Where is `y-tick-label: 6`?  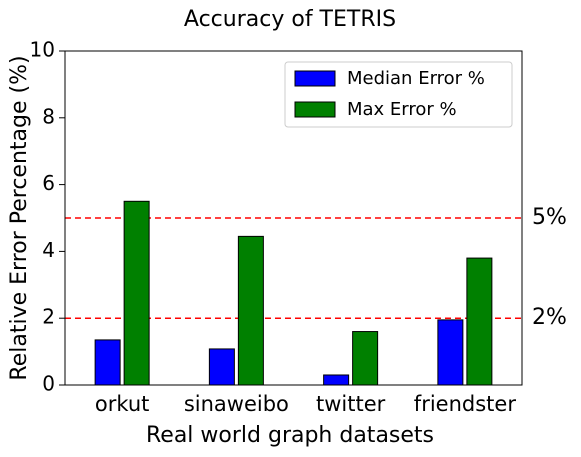 y-tick-label: 6 is located at coordinates (48, 183).